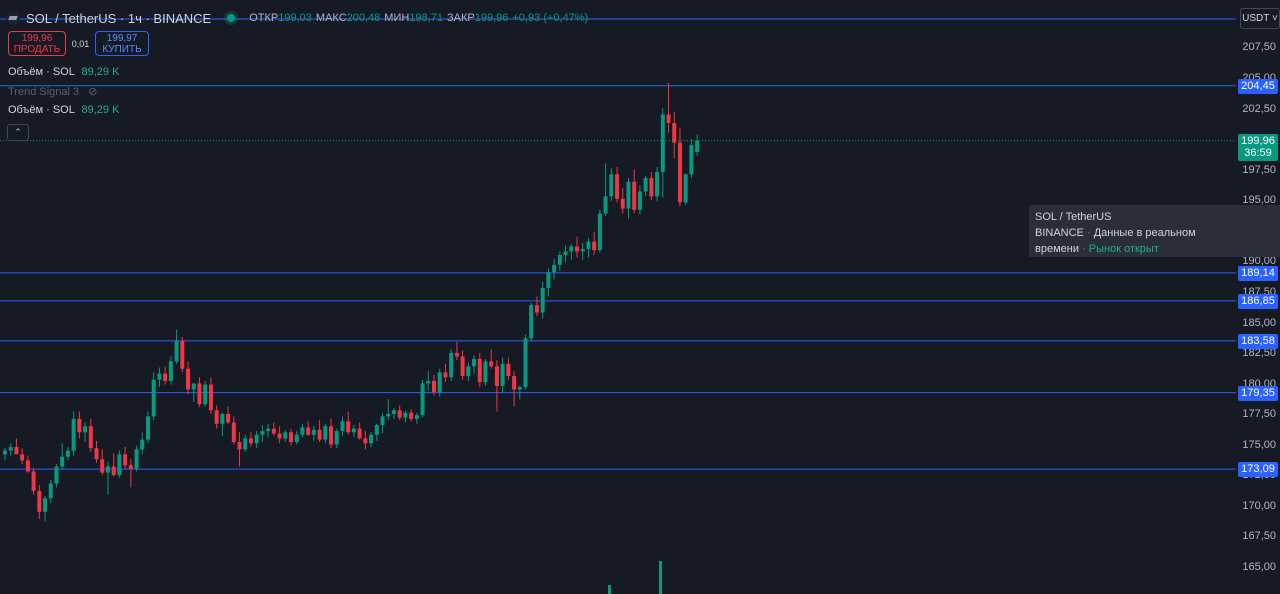 This screenshot has height=594, width=1280. What do you see at coordinates (1258, 86) in the screenshot?
I see `line-price-label: 204,45` at bounding box center [1258, 86].